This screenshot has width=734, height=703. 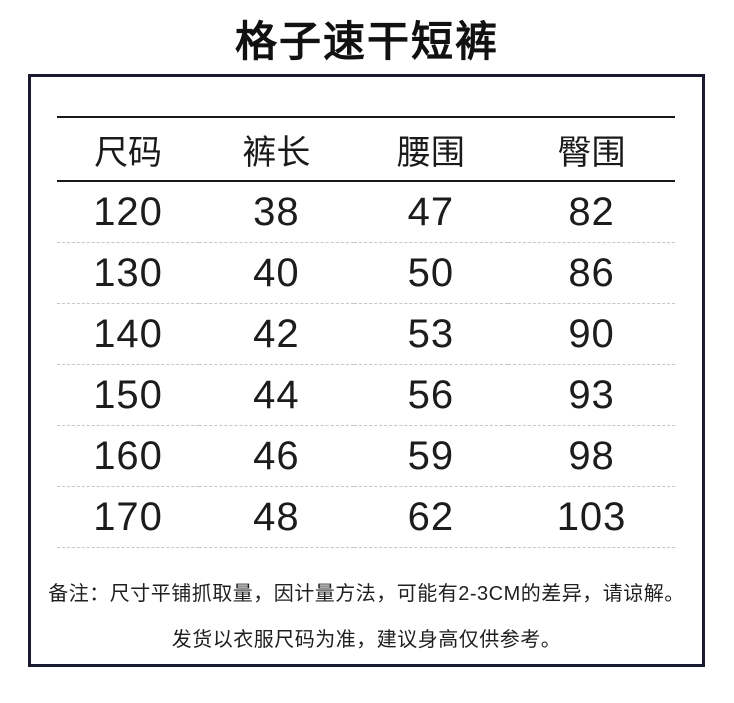 I want to click on table-row: 120 38 47 82, so click(x=366, y=212).